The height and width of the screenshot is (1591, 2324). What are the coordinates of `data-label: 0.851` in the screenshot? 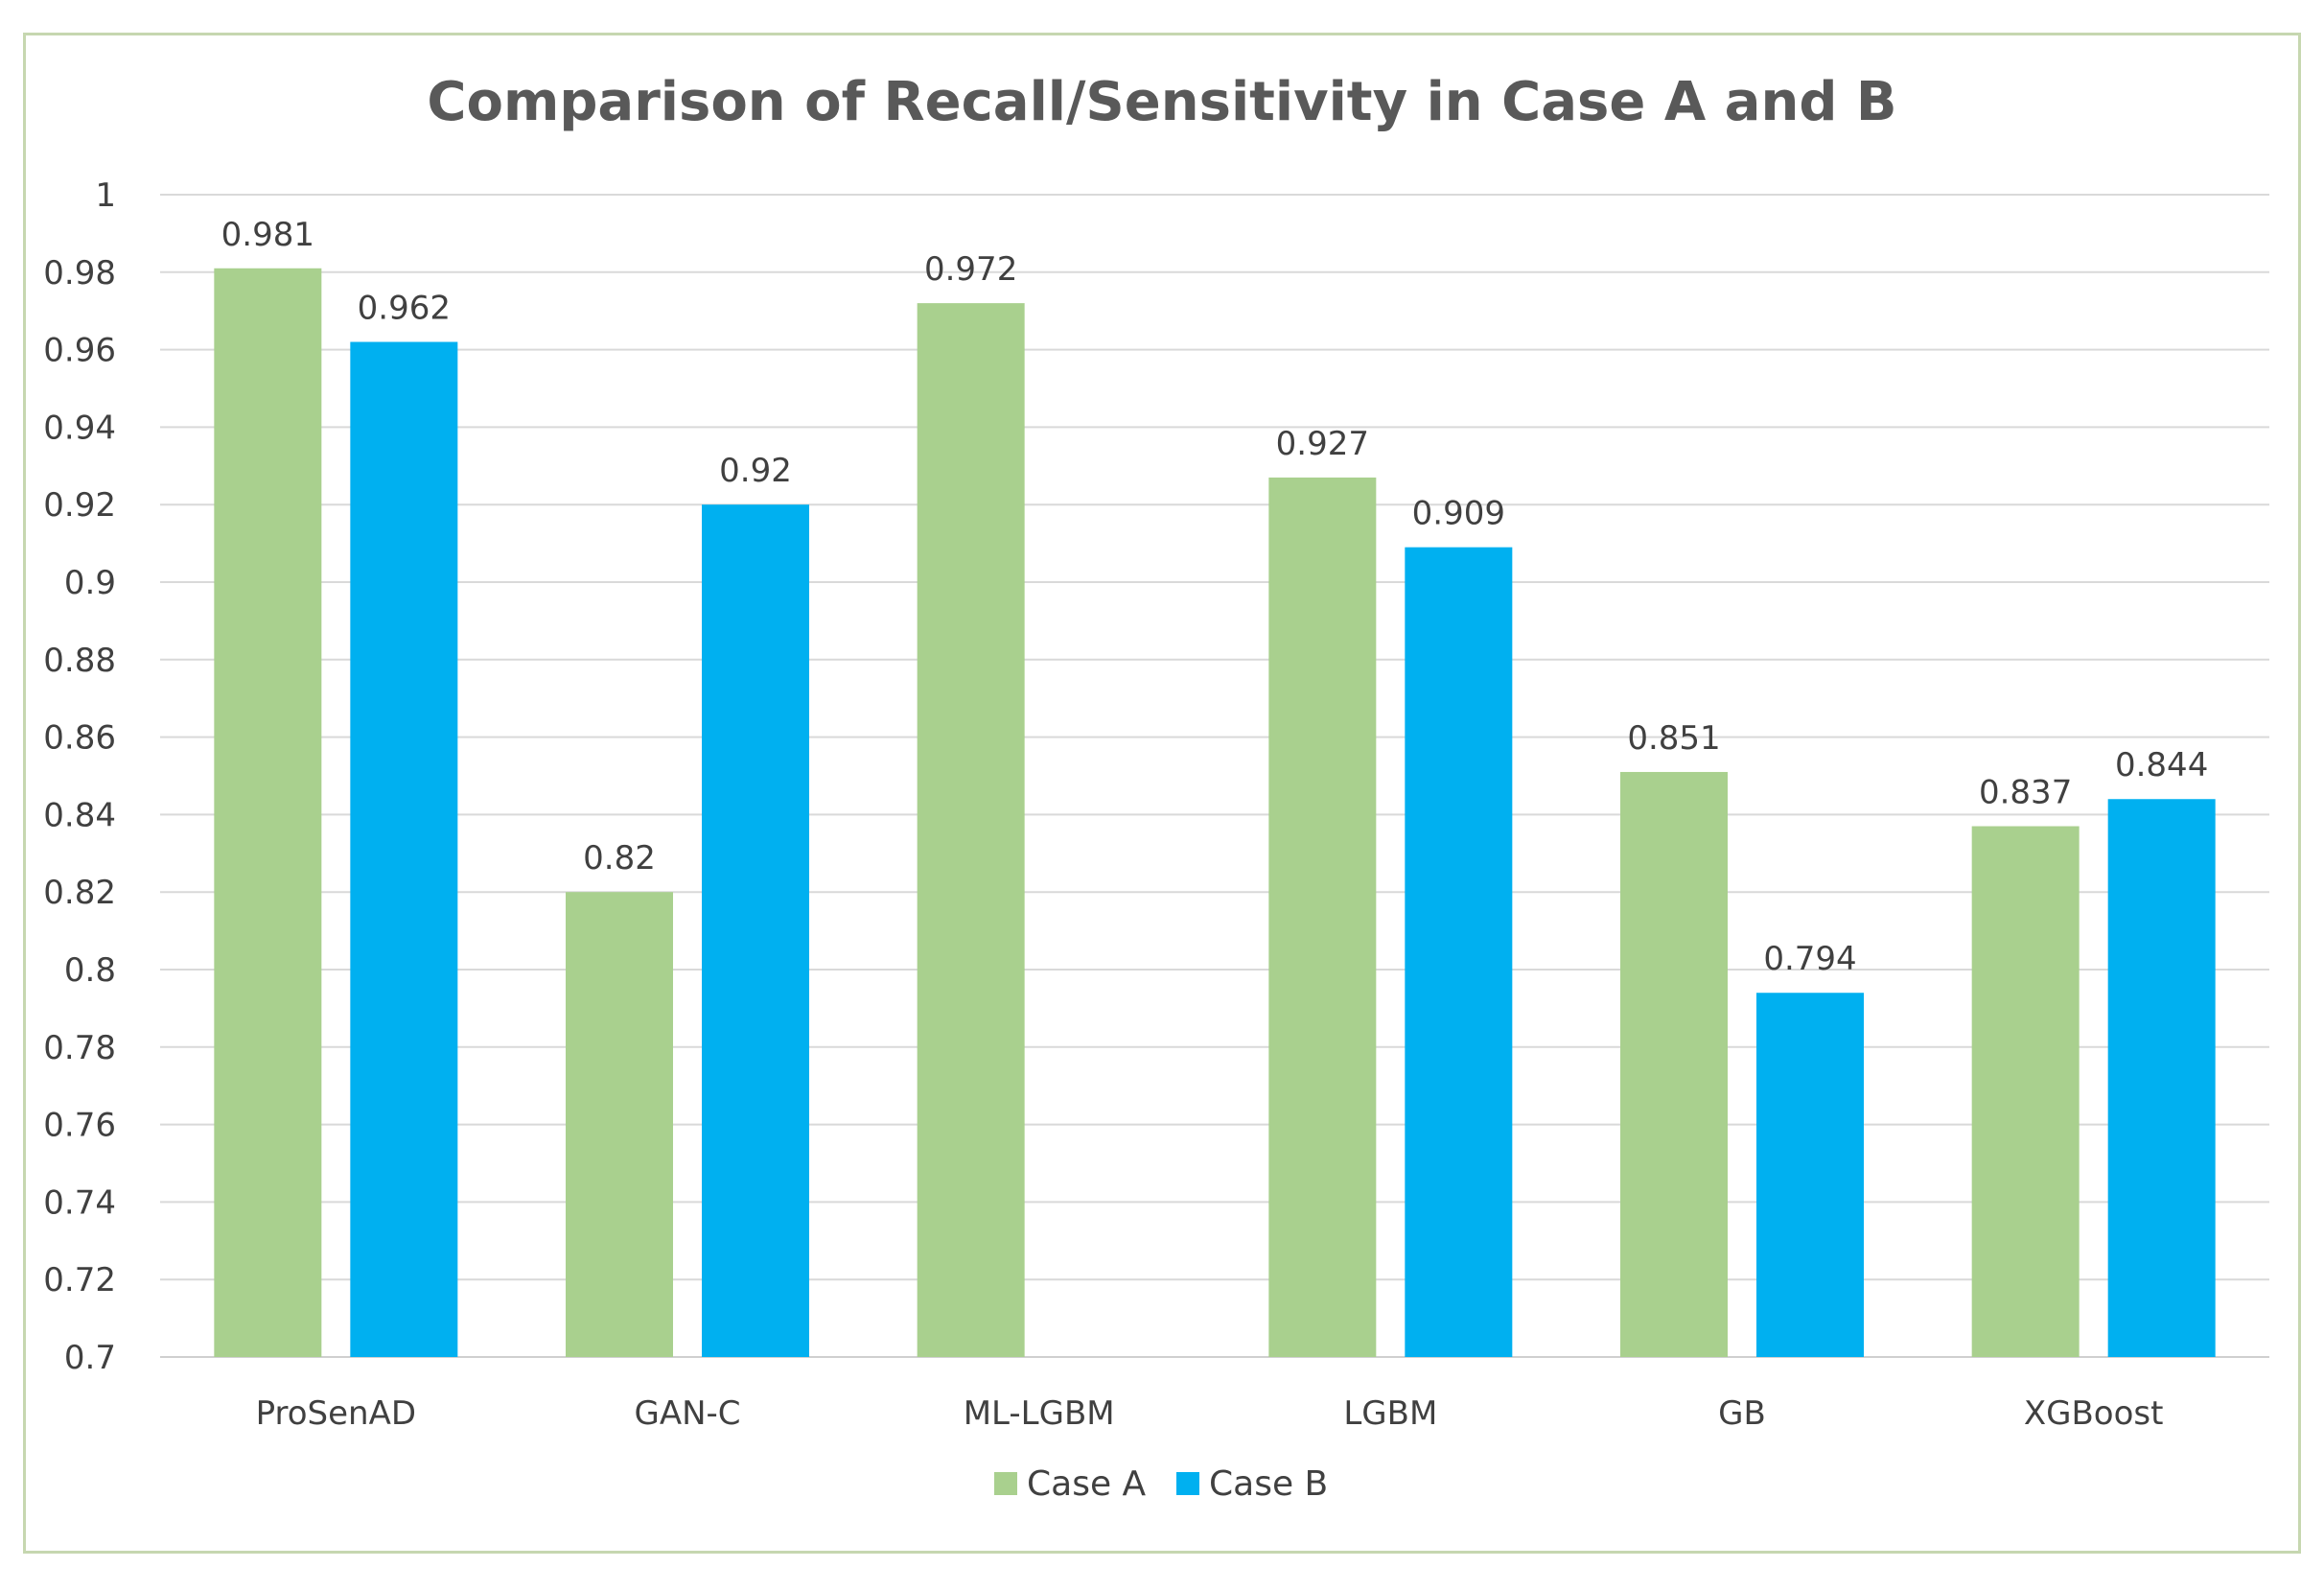 It's located at (1673, 738).